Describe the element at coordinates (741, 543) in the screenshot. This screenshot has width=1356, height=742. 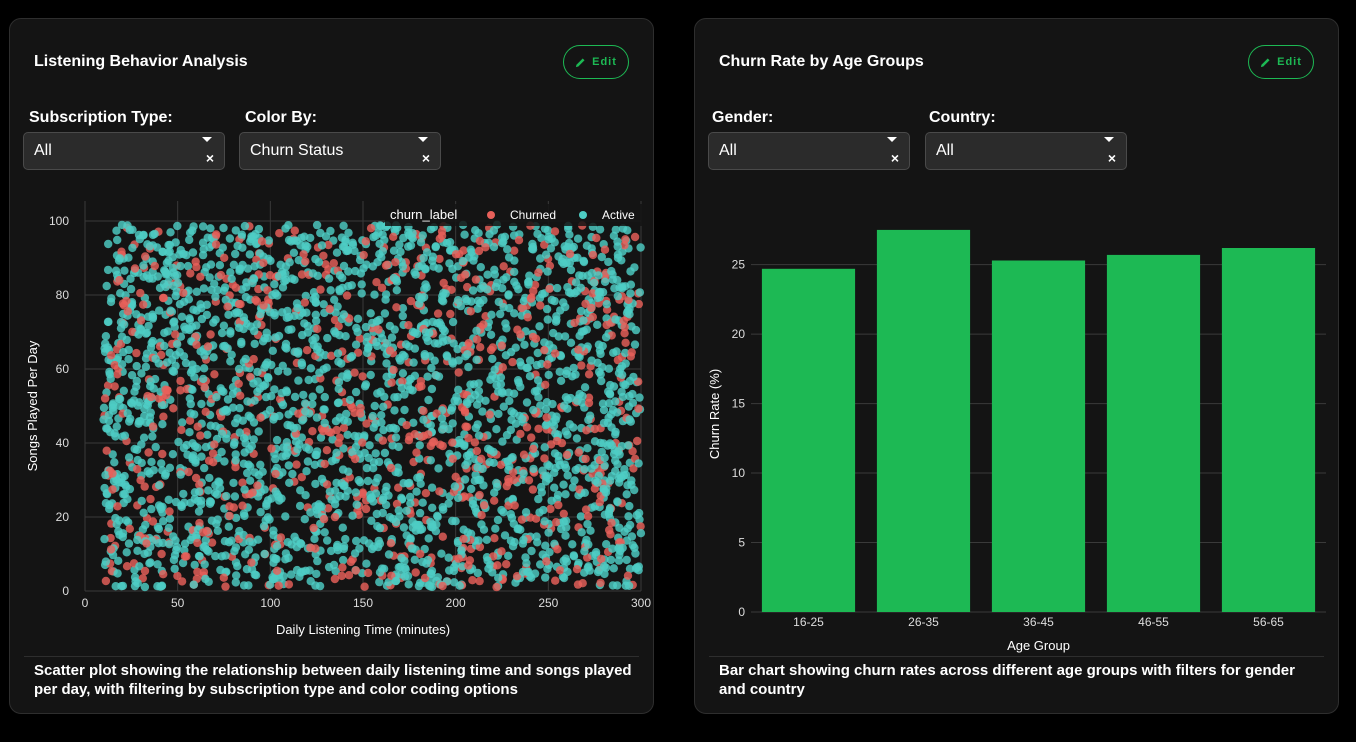
I see `y-tick-label: 5` at that location.